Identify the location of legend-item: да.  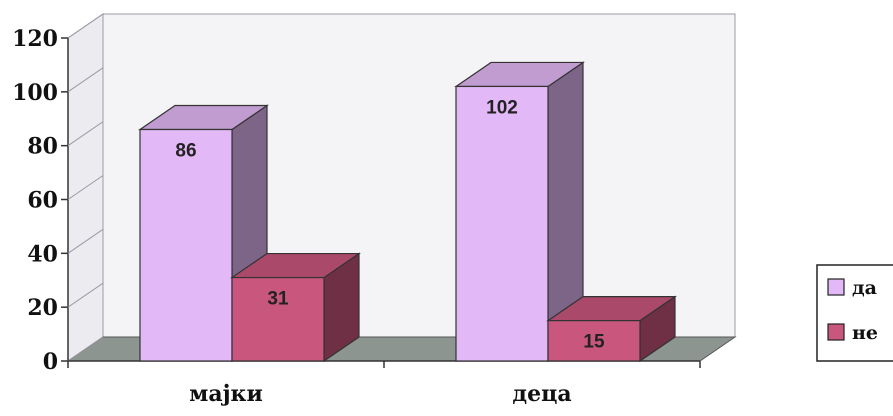
(852, 288).